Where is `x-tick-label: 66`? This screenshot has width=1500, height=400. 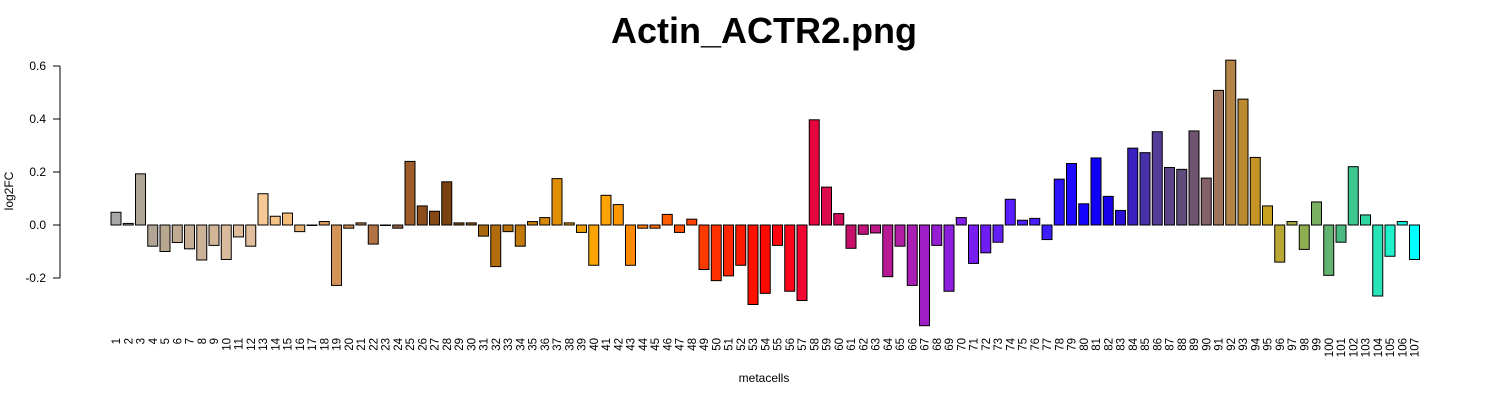 x-tick-label: 66 is located at coordinates (913, 344).